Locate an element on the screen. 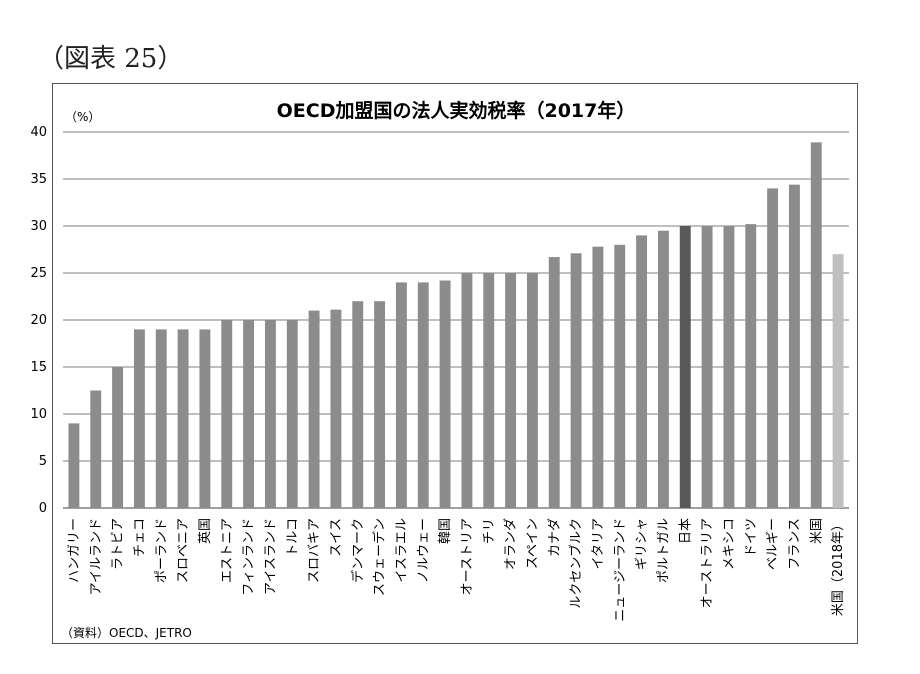  x-tick-label: アイスランド is located at coordinates (270, 556).